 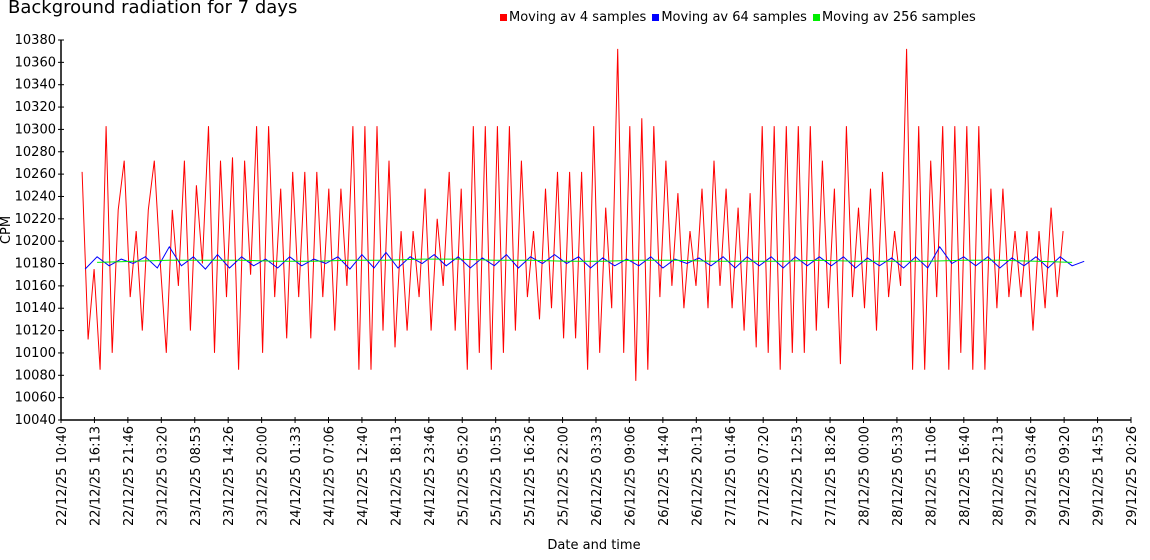 I want to click on x-tick-label: 23/12/25 03:20, so click(x=162, y=476).